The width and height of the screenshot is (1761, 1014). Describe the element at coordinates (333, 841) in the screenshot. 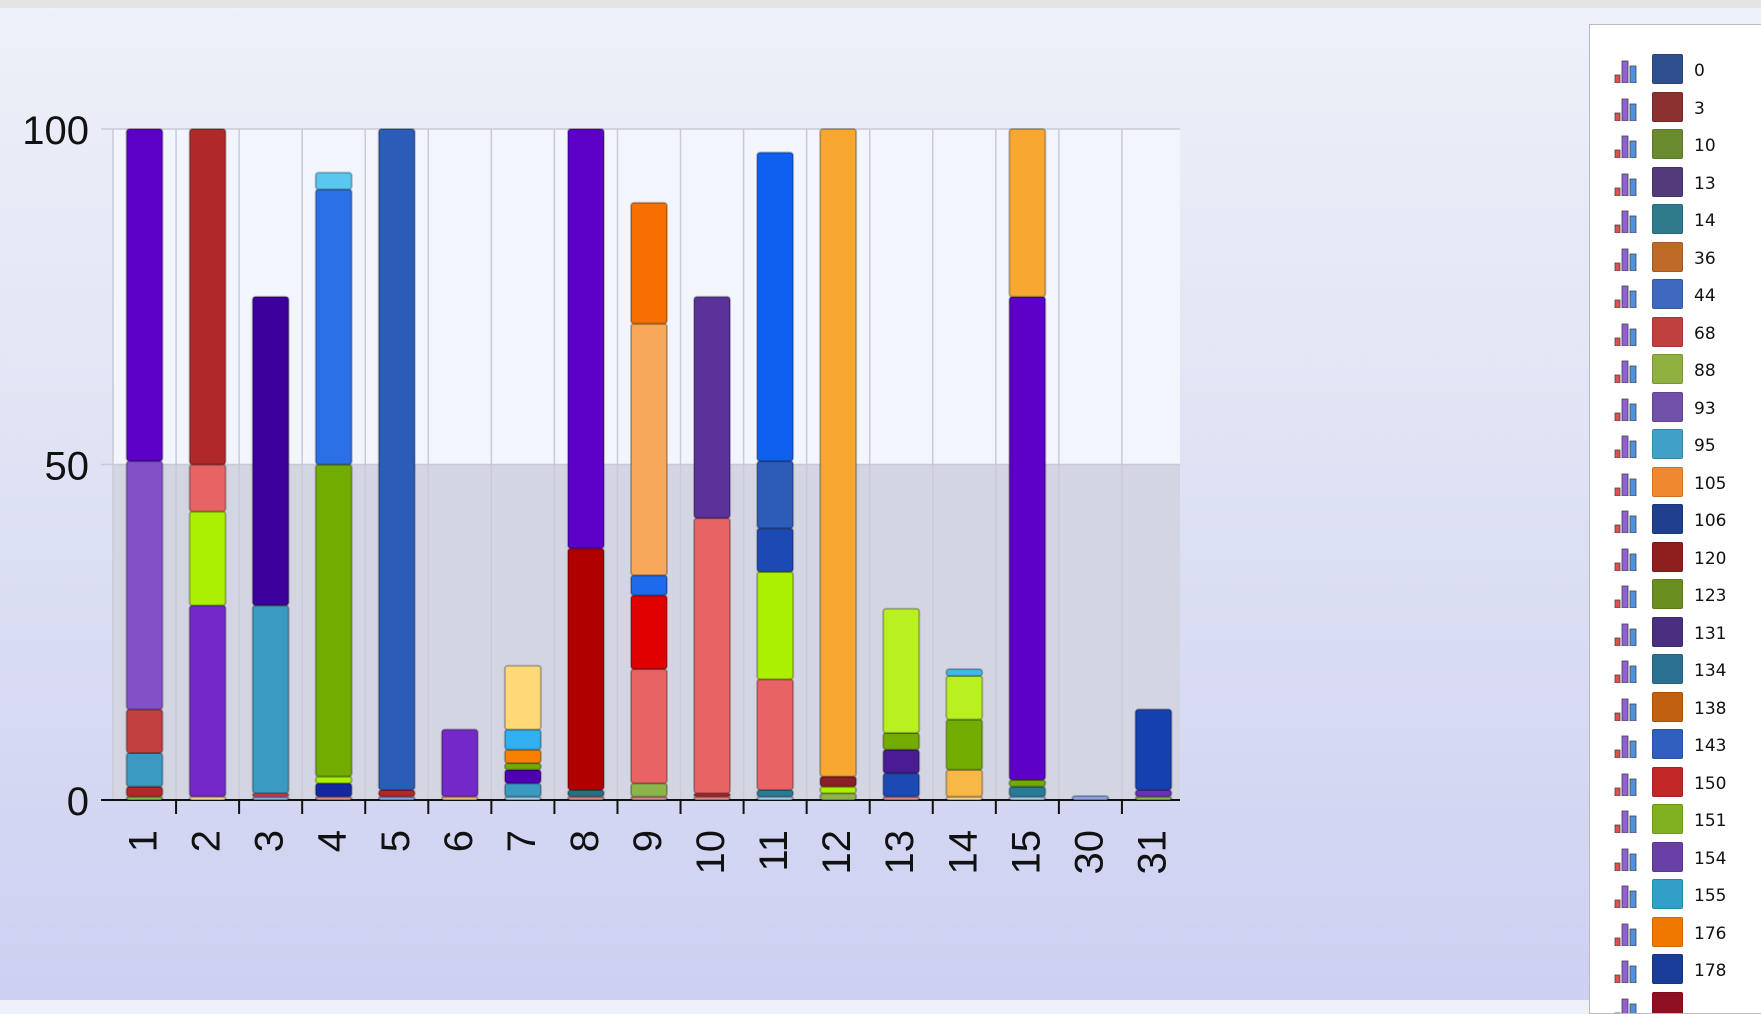

I see `x-tick-label: 4` at that location.